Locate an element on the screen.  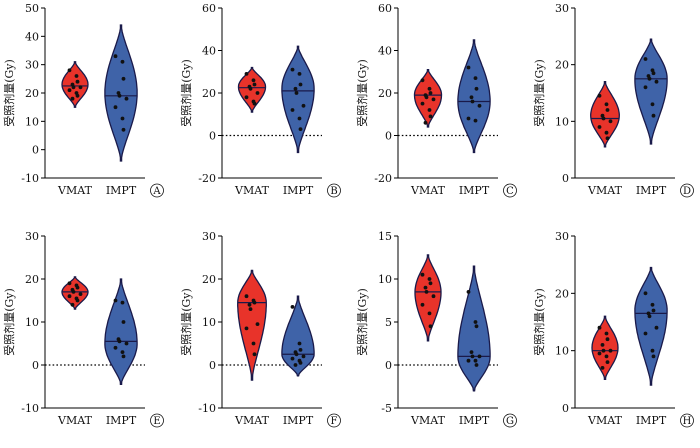
y-tick-label-c: 40 is located at coordinates (385, 51).